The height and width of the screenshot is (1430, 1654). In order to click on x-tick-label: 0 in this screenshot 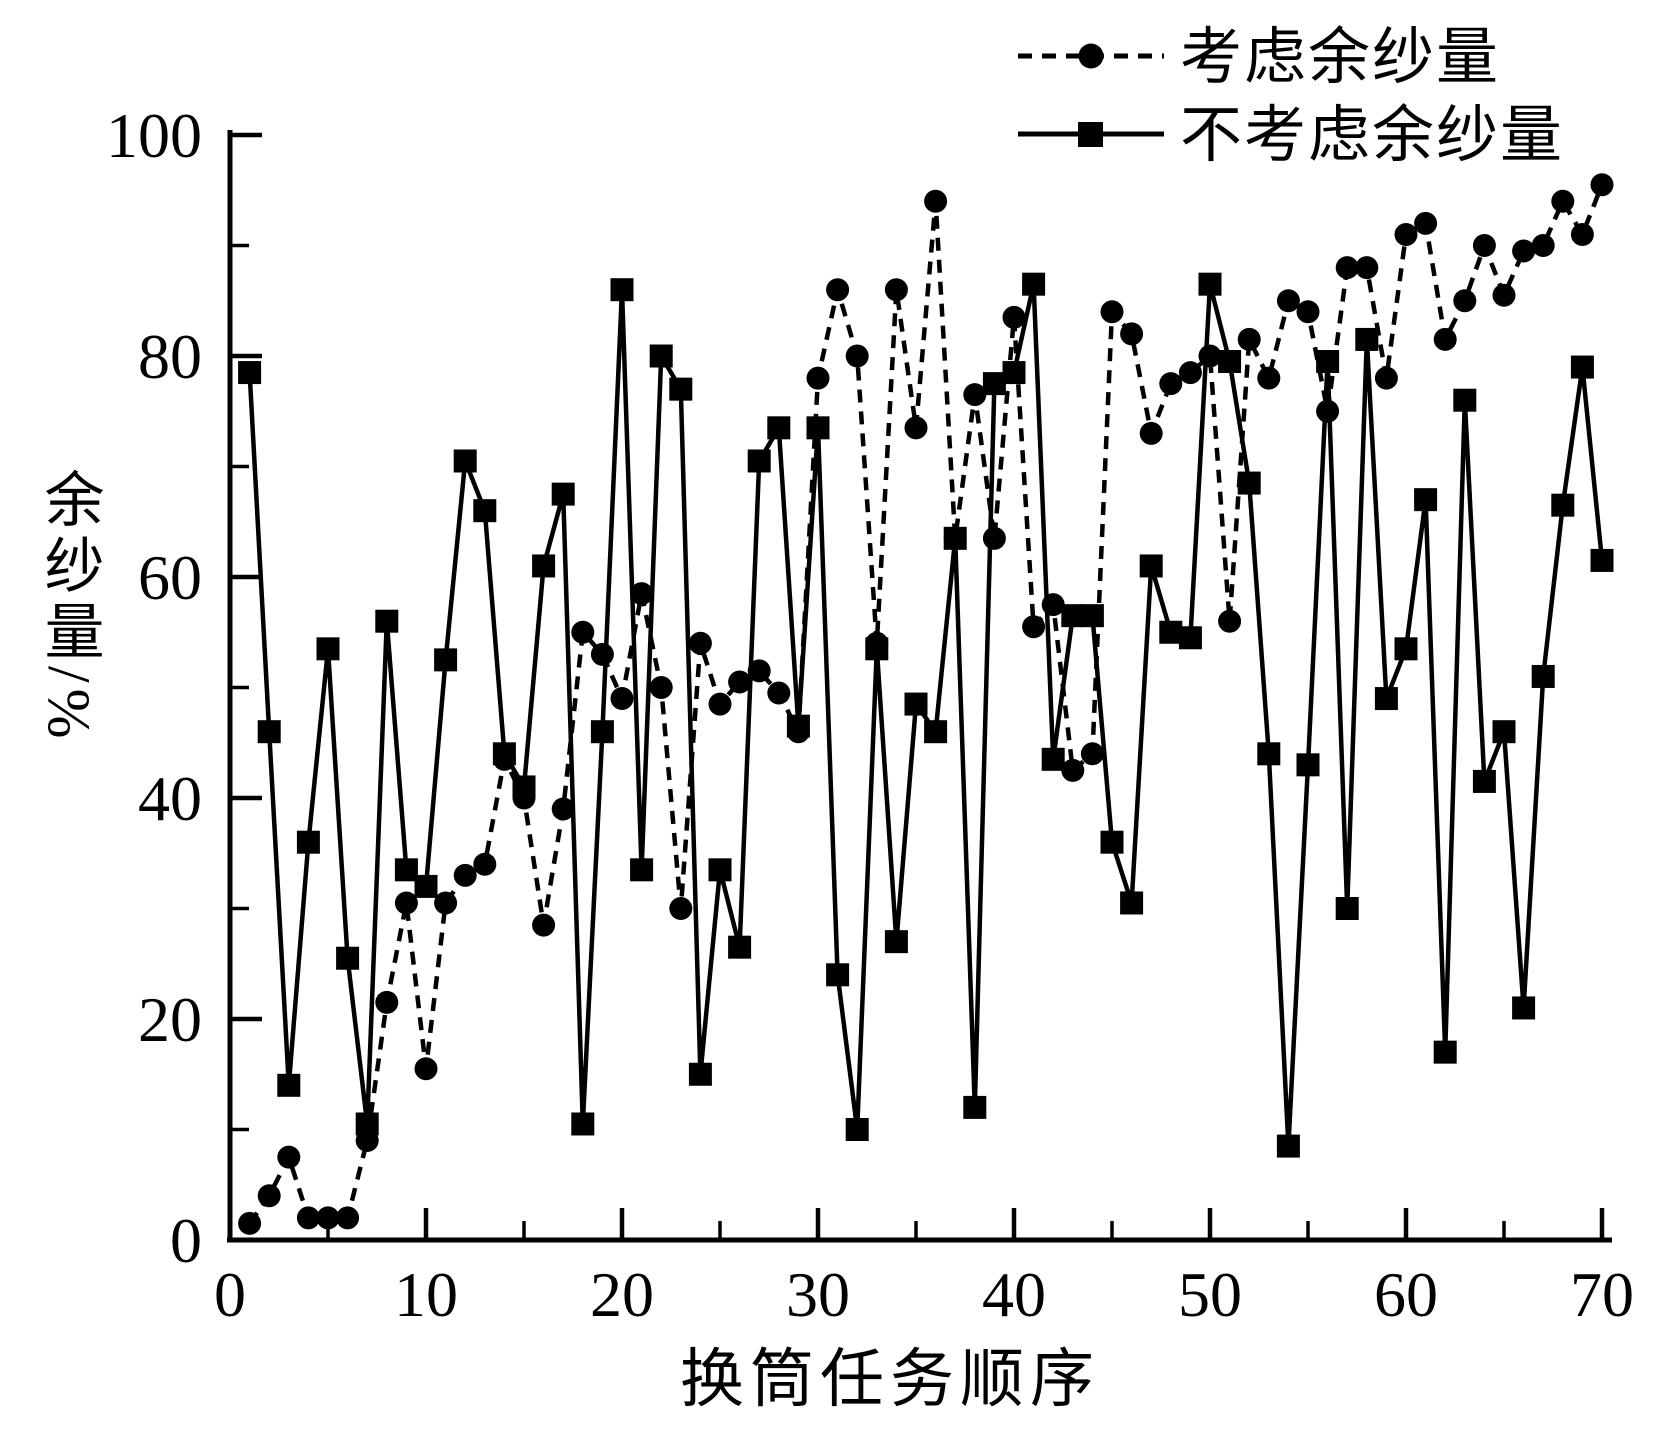, I will do `click(230, 1294)`.